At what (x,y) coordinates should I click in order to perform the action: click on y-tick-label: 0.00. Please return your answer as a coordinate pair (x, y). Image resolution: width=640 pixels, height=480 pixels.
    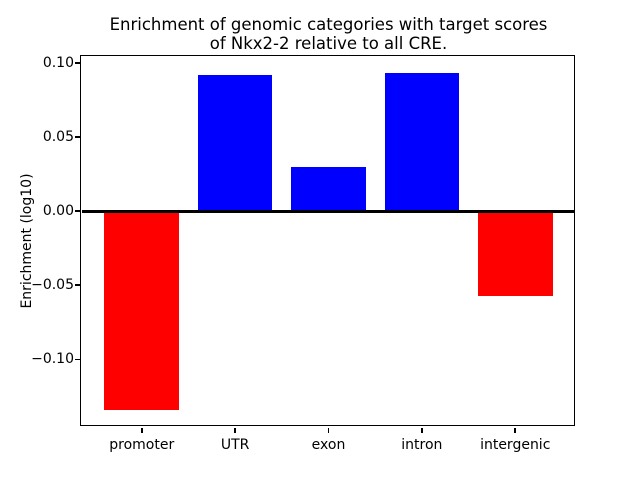
    Looking at the image, I should click on (58, 211).